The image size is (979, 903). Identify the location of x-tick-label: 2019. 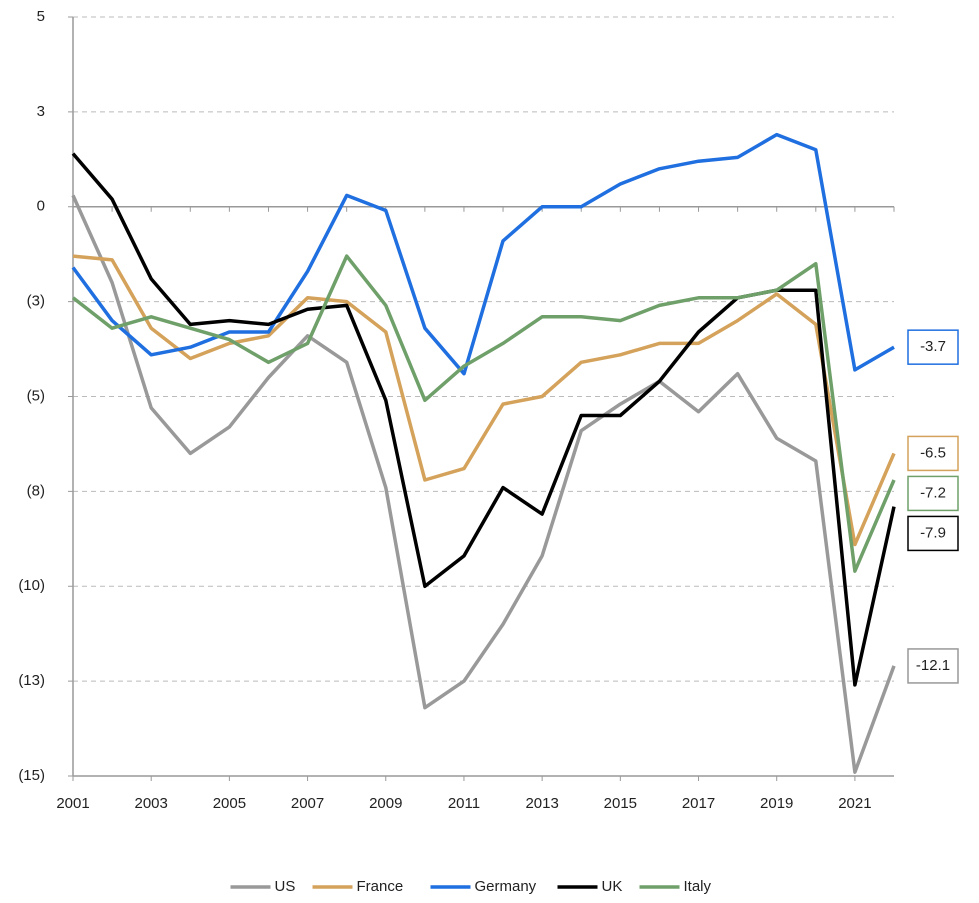
(776, 803).